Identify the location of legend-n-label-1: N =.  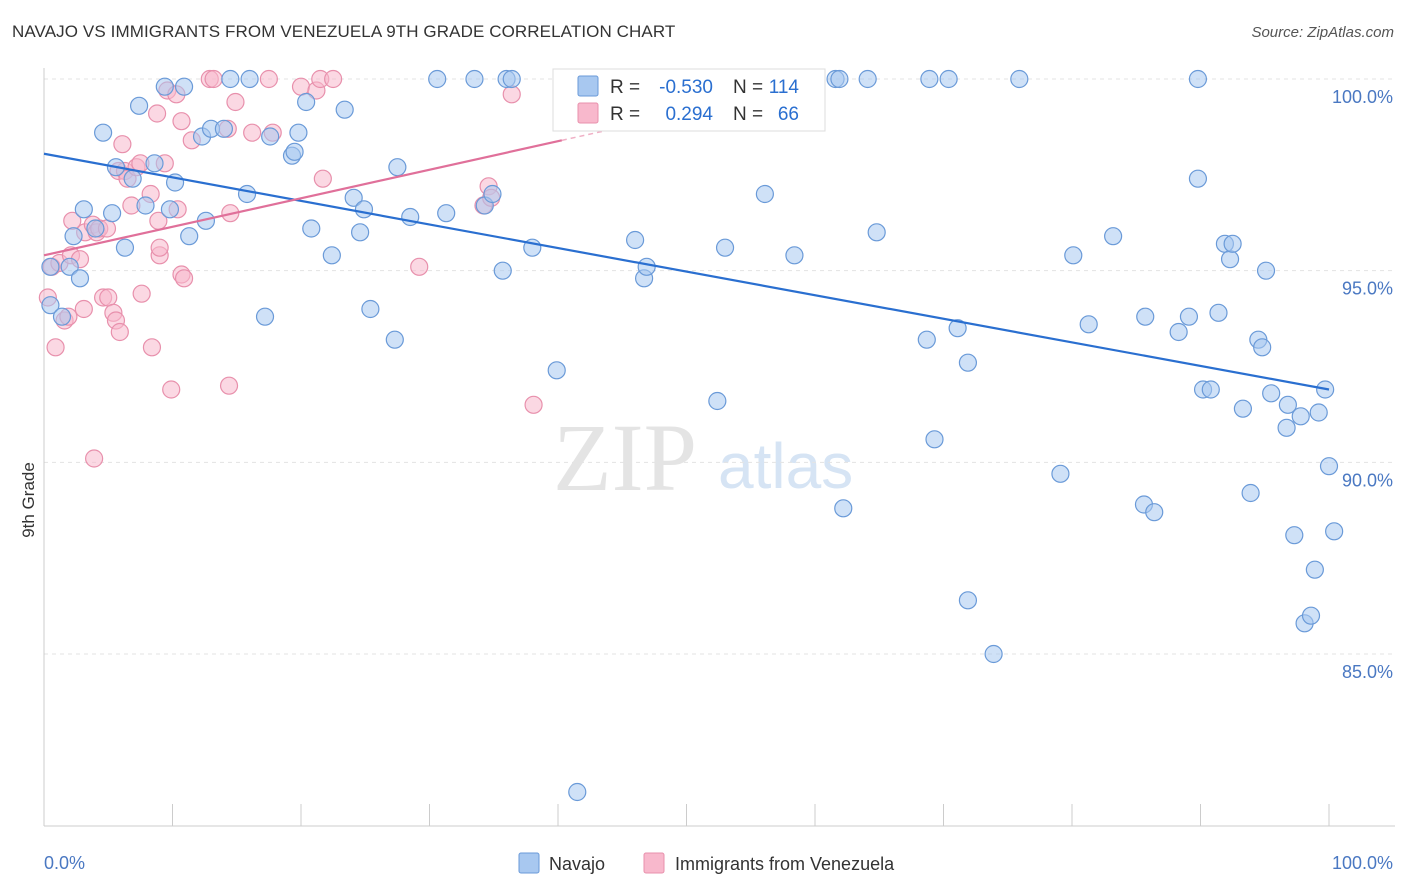
(748, 87).